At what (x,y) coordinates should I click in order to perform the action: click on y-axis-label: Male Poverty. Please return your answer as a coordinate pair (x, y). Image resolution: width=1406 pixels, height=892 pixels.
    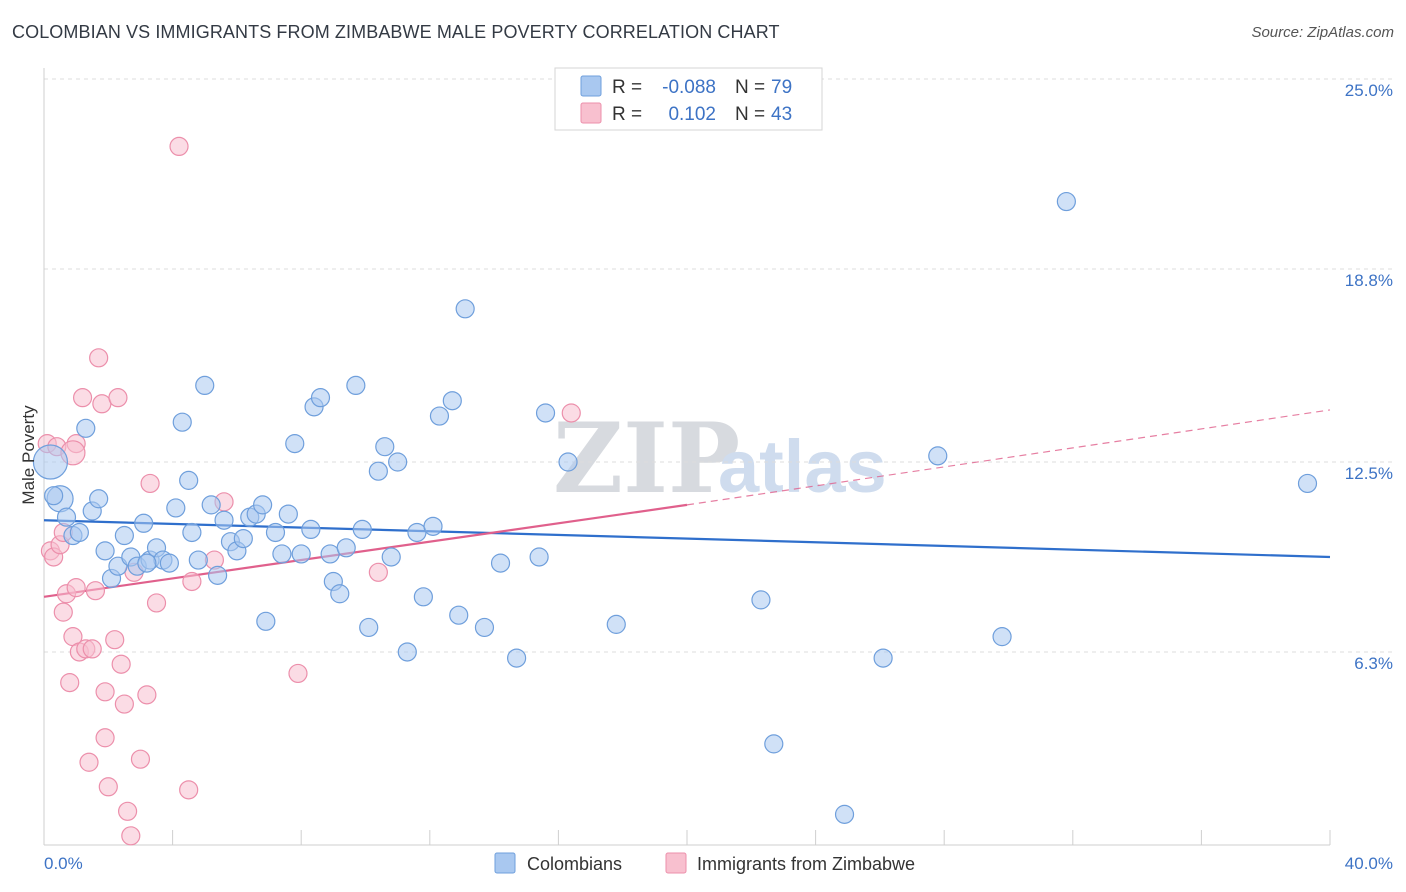
    Looking at the image, I should click on (28, 455).